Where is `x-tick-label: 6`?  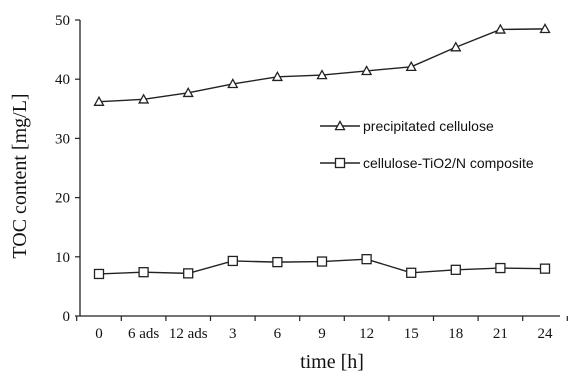 x-tick-label: 6 is located at coordinates (278, 334).